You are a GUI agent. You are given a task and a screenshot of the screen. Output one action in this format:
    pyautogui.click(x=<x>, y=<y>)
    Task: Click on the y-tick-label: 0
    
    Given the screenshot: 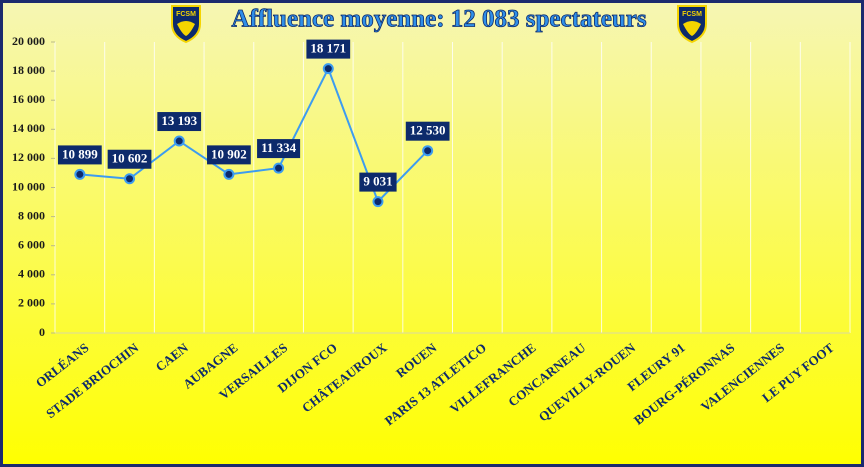 What is the action you would take?
    pyautogui.click(x=42, y=332)
    